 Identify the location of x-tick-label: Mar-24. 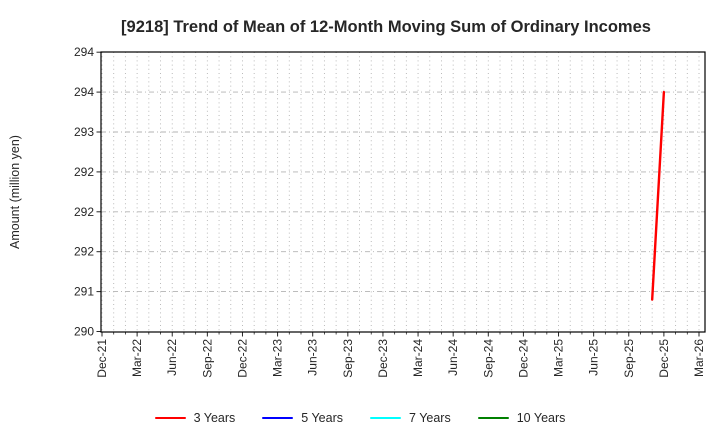
(418, 358).